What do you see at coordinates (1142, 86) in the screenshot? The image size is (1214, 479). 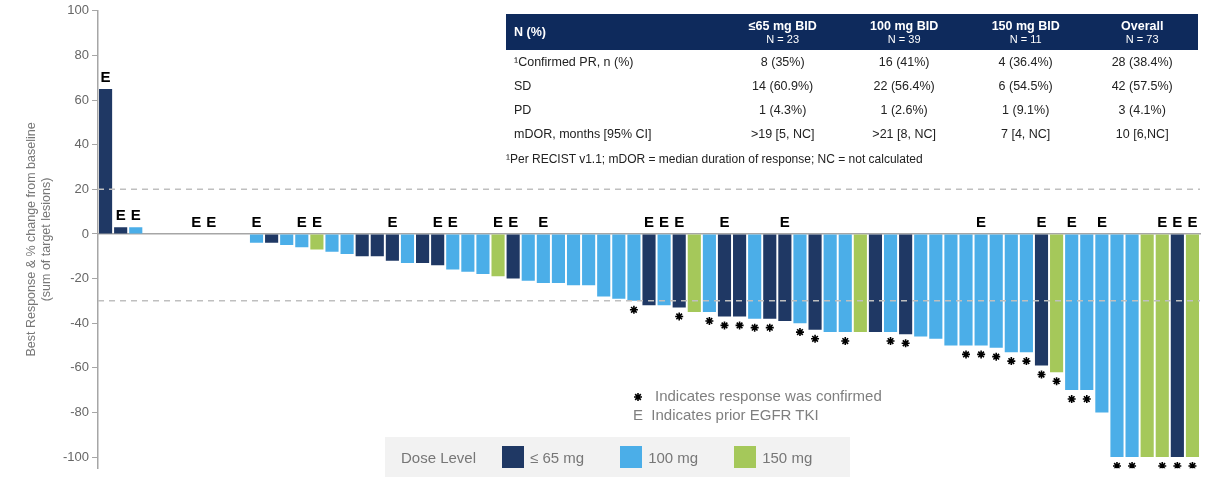 I see `text: 42 (57.5%)` at bounding box center [1142, 86].